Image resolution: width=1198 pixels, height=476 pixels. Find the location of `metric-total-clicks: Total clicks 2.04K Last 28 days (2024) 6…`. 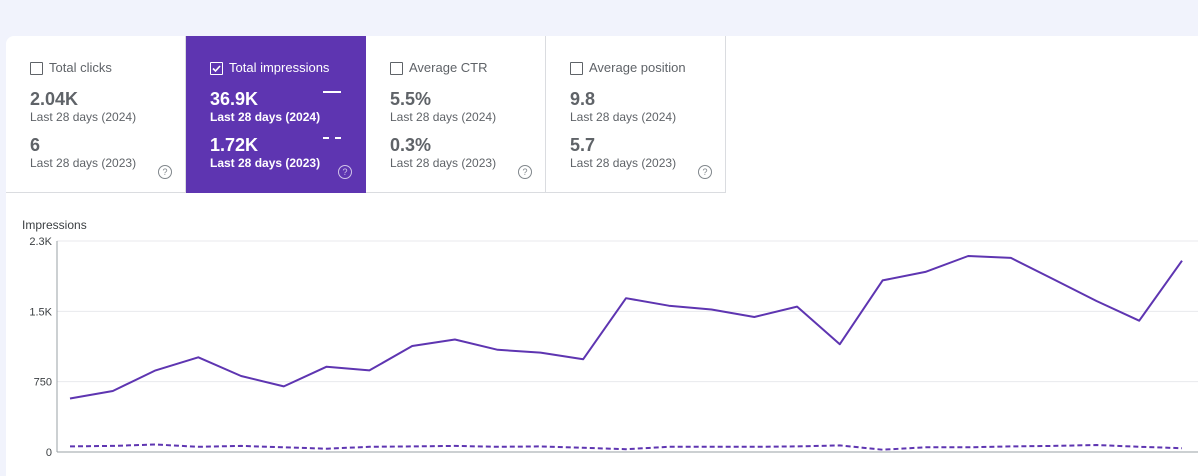

metric-total-clicks: Total clicks 2.04K Last 28 days (2024) 6… is located at coordinates (96, 114).